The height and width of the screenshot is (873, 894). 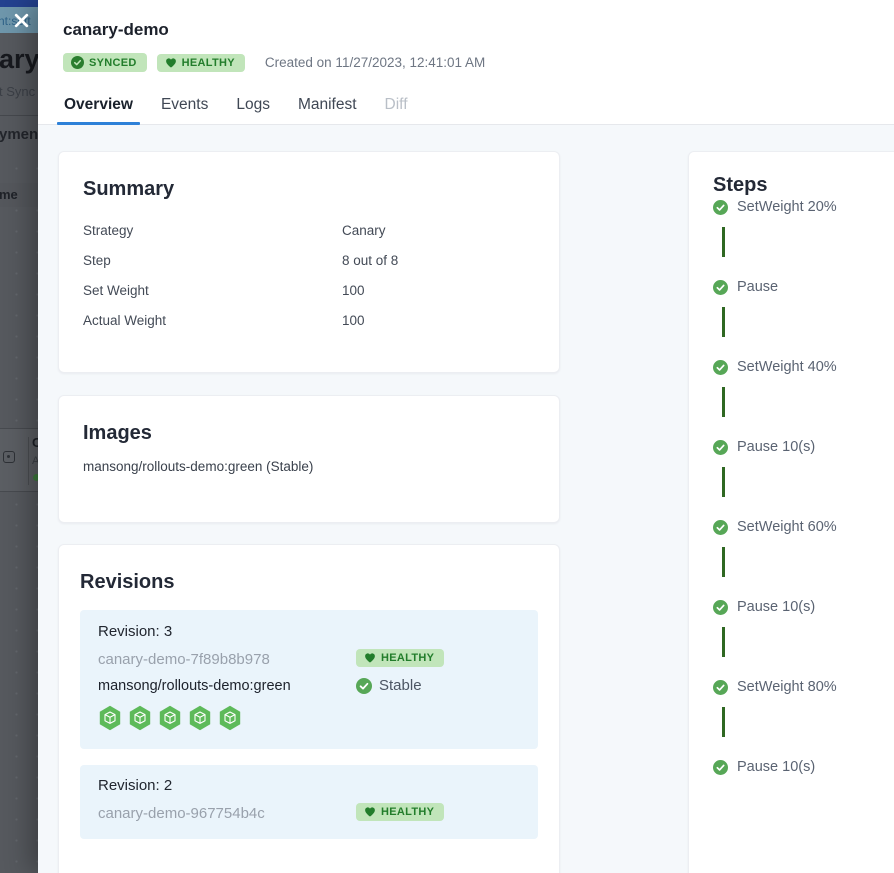 What do you see at coordinates (408, 658) in the screenshot?
I see `revision-status-label: HEALTHY` at bounding box center [408, 658].